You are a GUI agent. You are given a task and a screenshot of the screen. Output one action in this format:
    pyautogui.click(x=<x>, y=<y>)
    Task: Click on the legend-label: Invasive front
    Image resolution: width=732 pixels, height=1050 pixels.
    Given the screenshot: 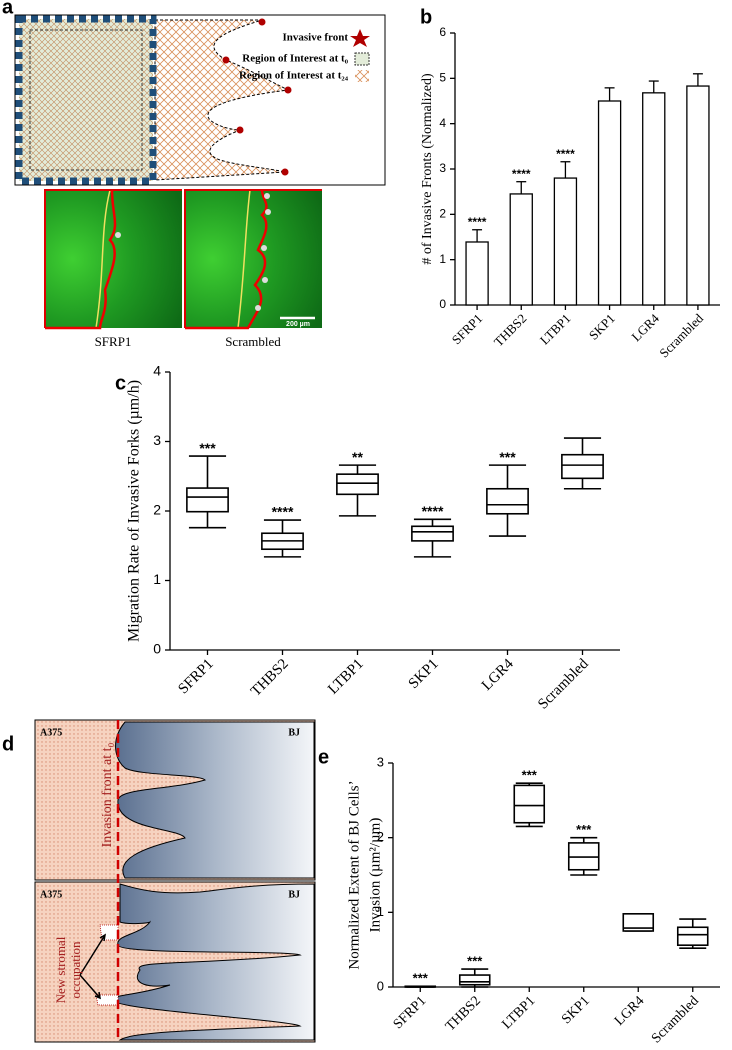 What is the action you would take?
    pyautogui.click(x=316, y=38)
    